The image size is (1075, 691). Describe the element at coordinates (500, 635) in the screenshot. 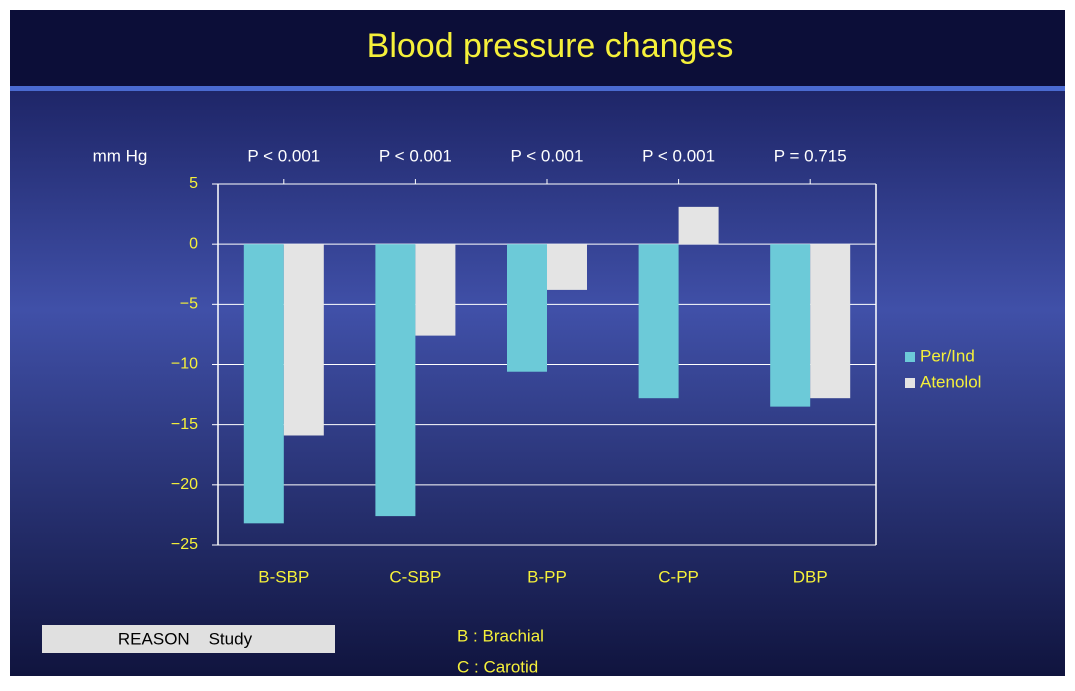

I see `footnote: B : Brachial` at that location.